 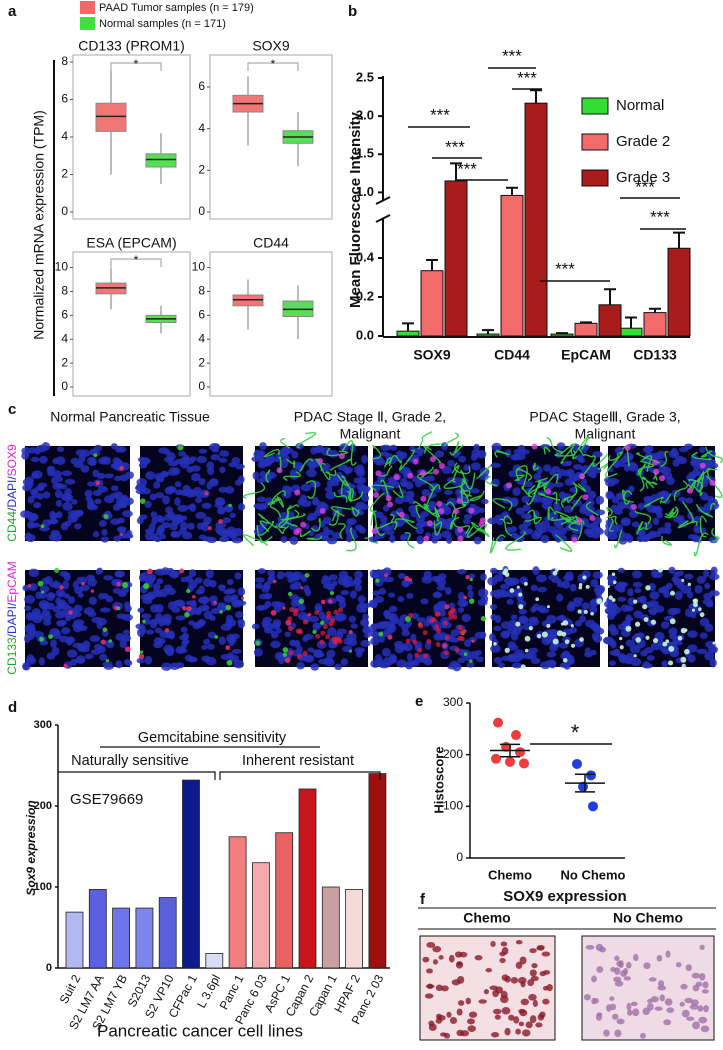 I want to click on y-tick-label: 4, so click(x=64, y=338).